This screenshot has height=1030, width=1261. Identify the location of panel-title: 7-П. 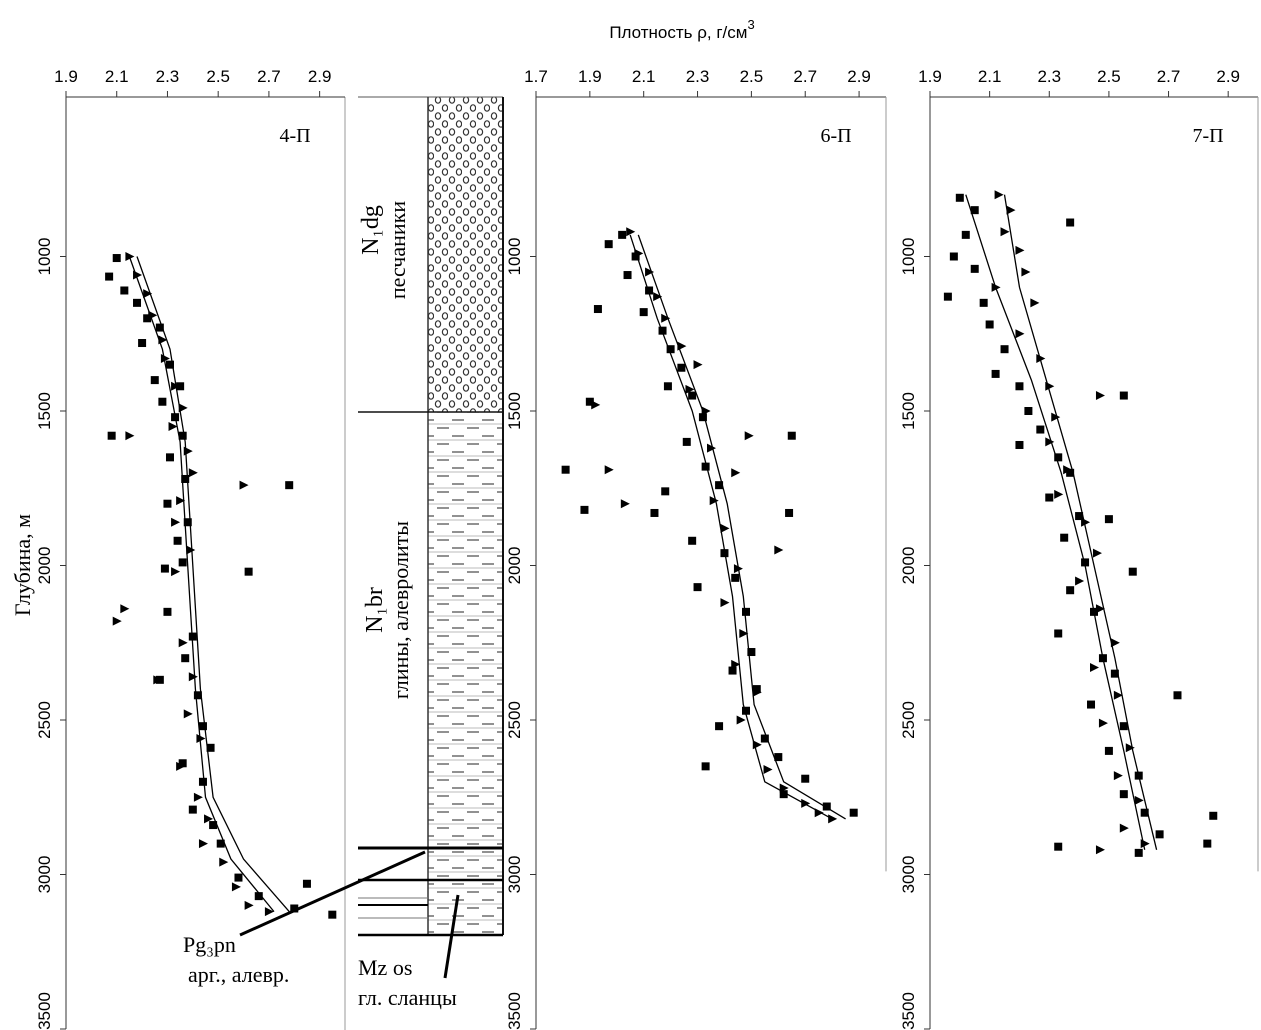
(1207, 136).